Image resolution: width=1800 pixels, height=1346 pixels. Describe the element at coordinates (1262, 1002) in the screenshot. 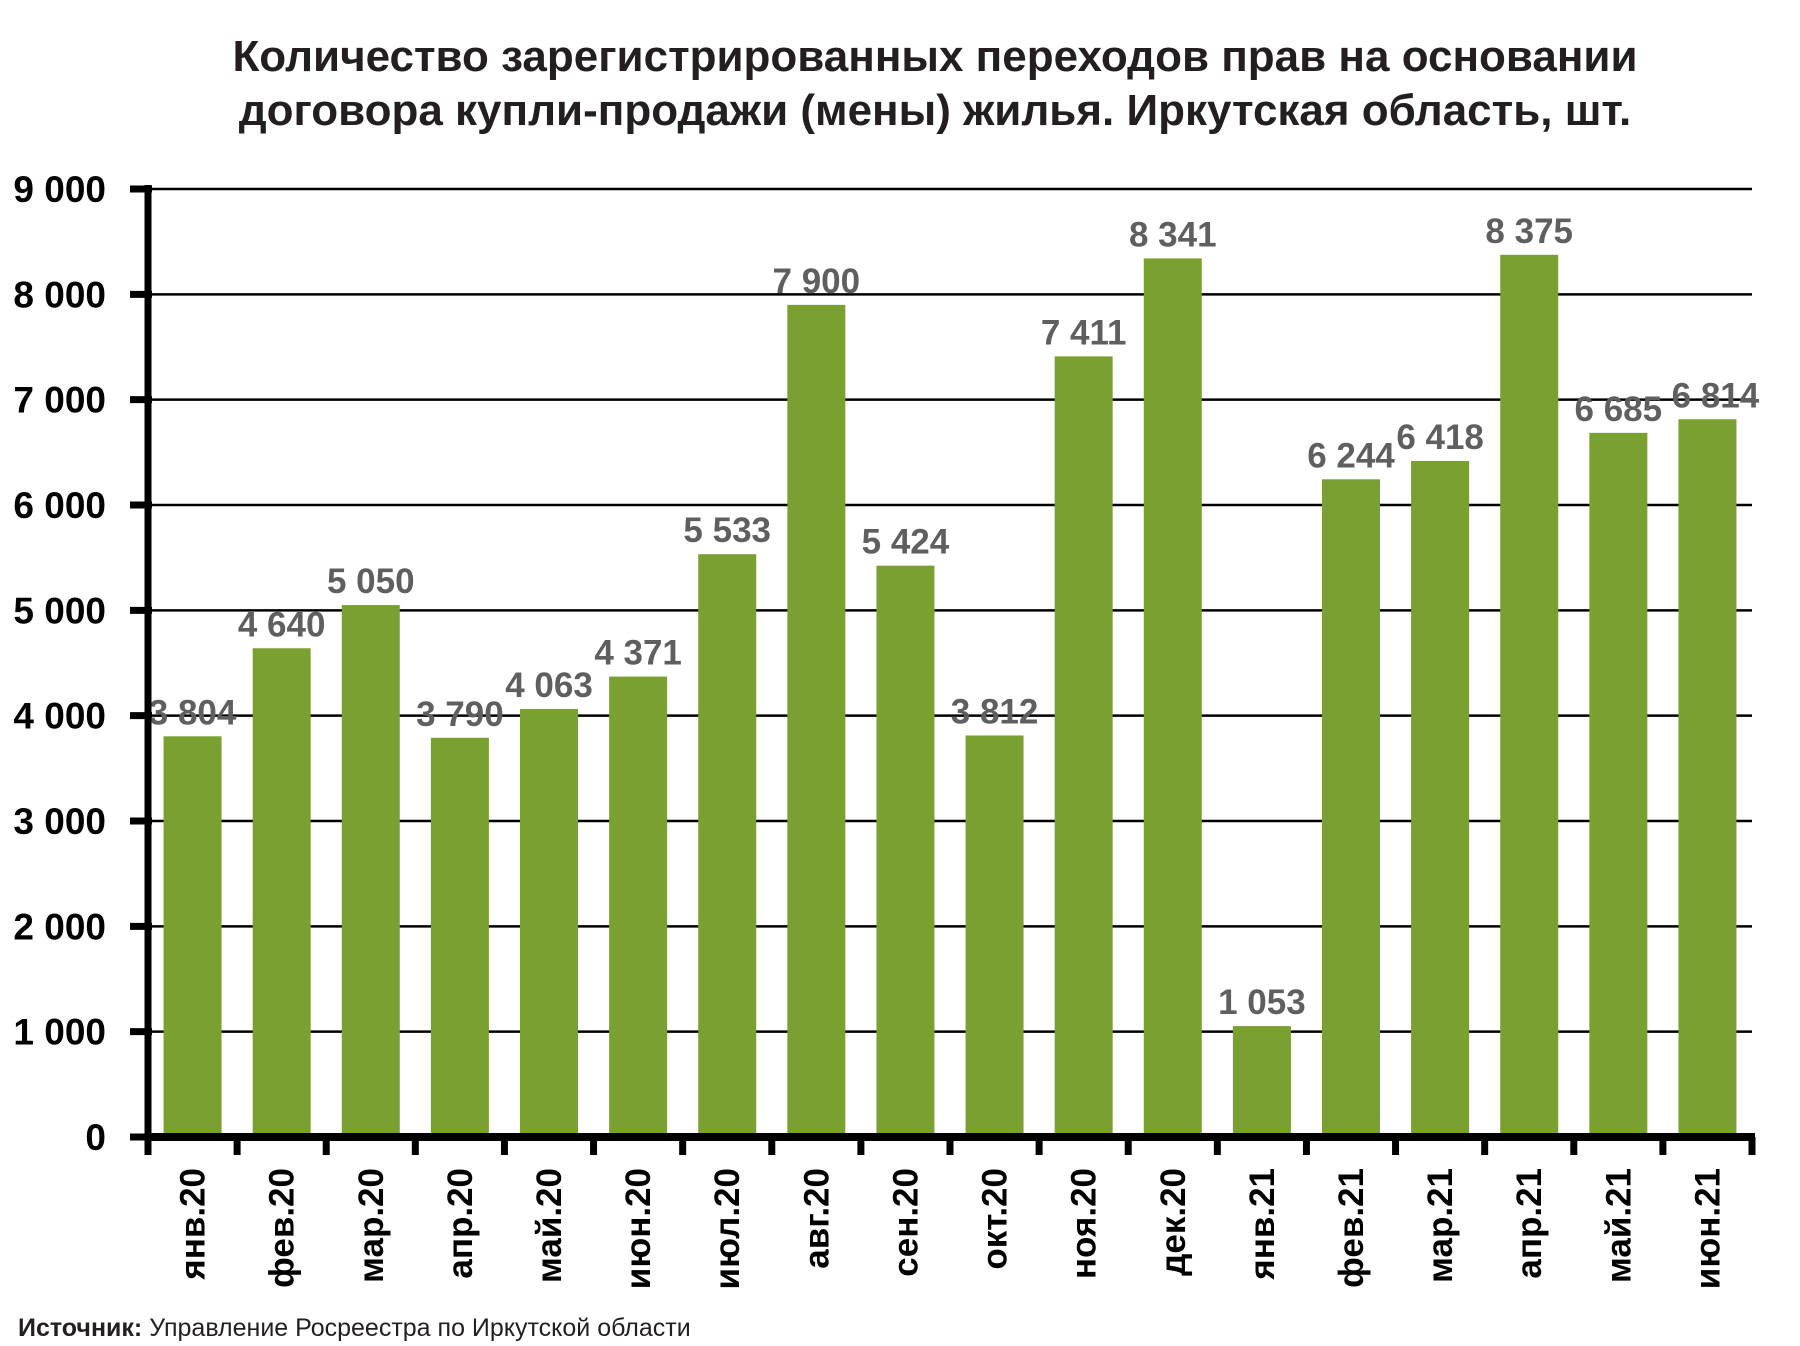

I see `data-label: 1 053` at that location.